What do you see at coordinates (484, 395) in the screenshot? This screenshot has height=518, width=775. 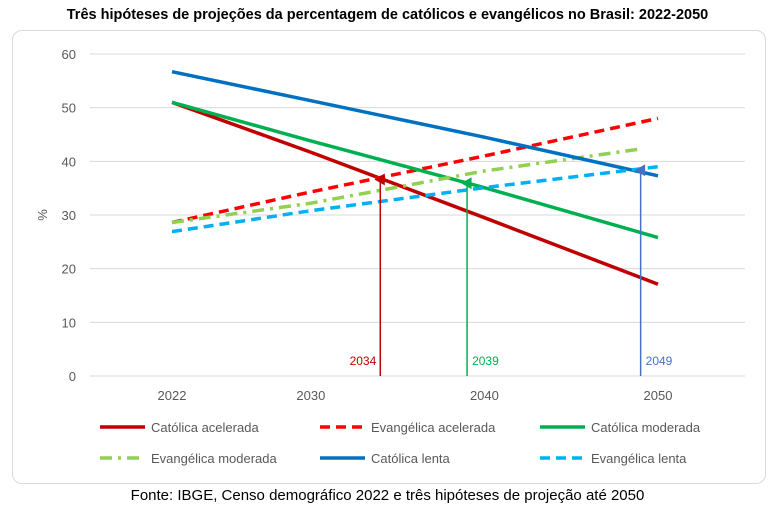 I see `x-tick-label: 2040` at bounding box center [484, 395].